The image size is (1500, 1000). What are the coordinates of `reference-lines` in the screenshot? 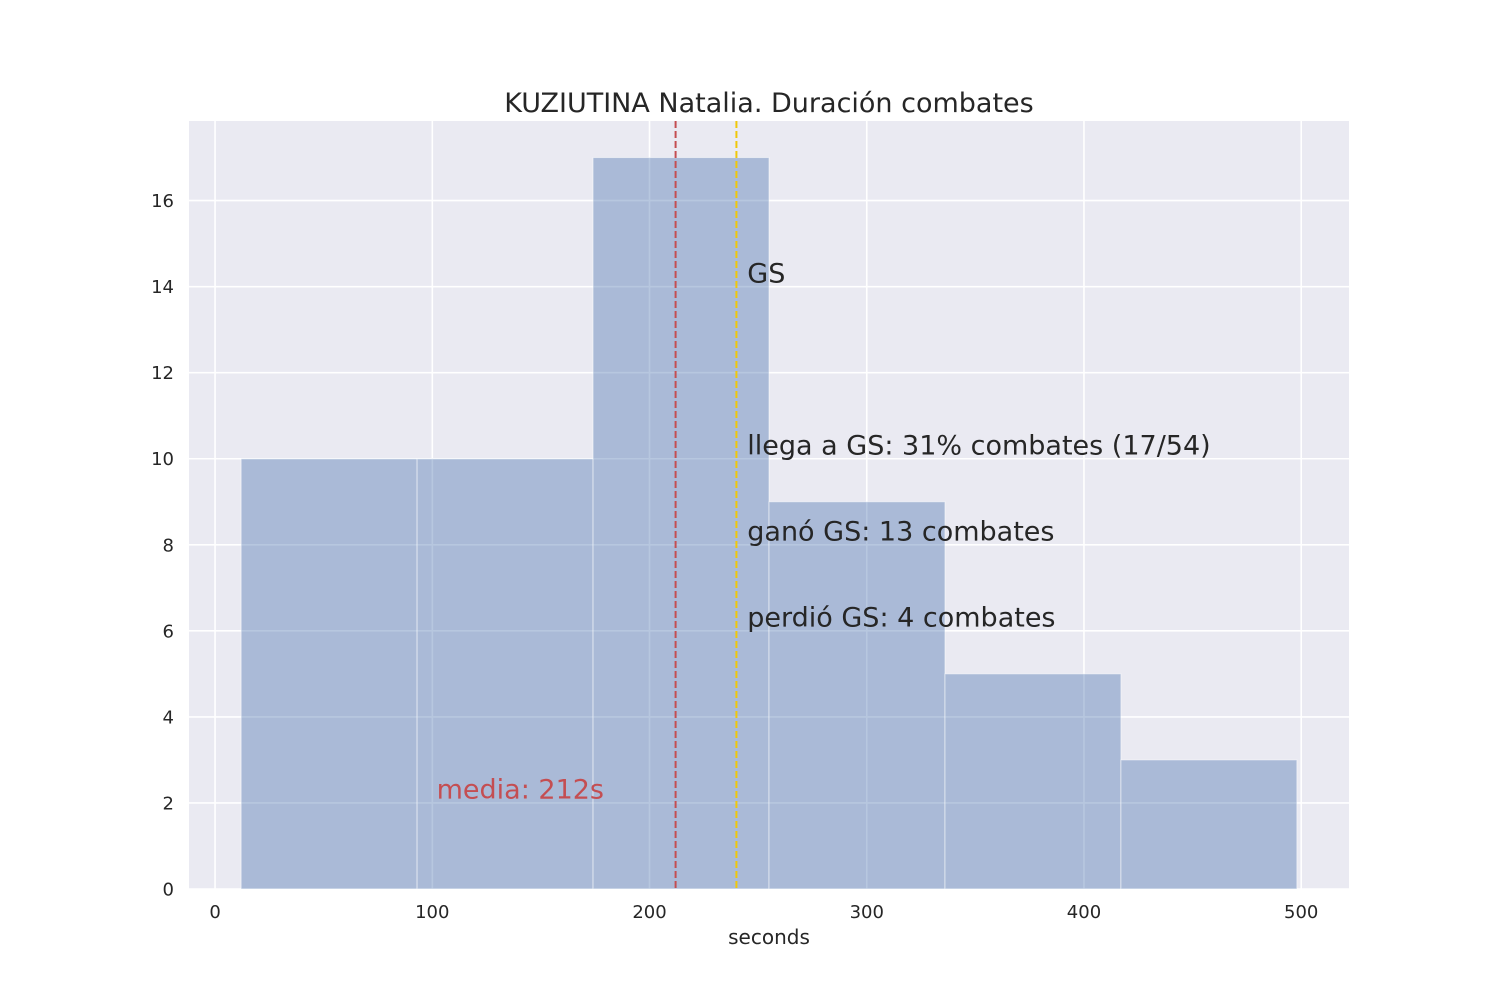 It's located at (706, 505).